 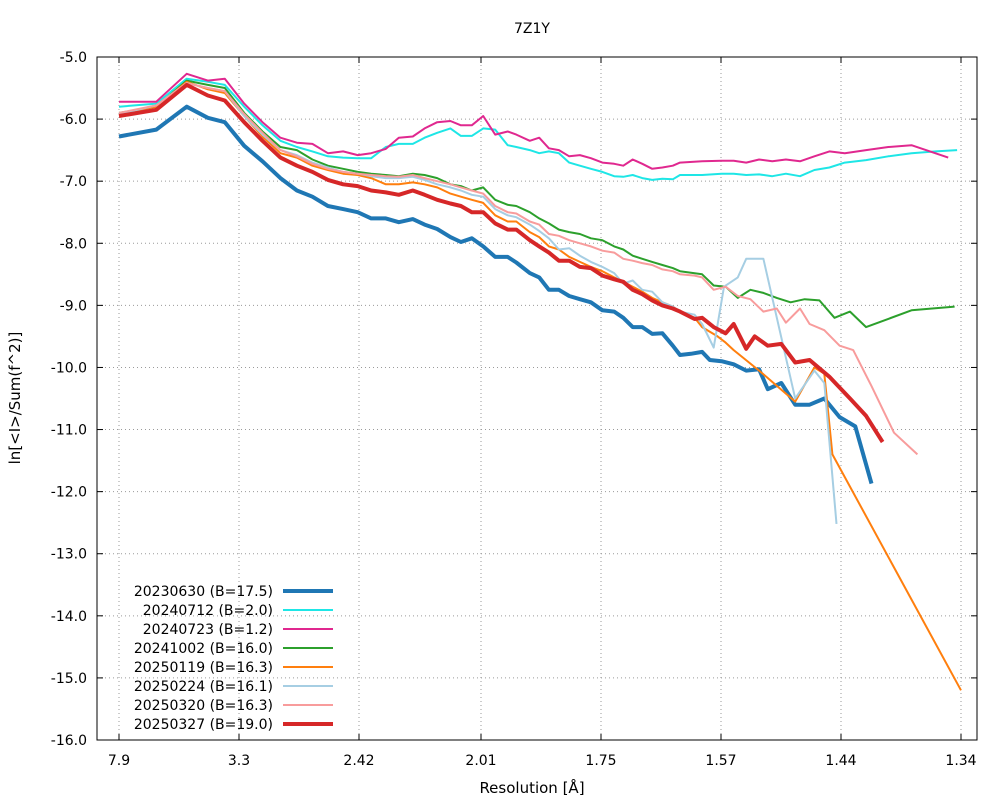 I want to click on x-tick-label: 1.75, so click(x=600, y=761).